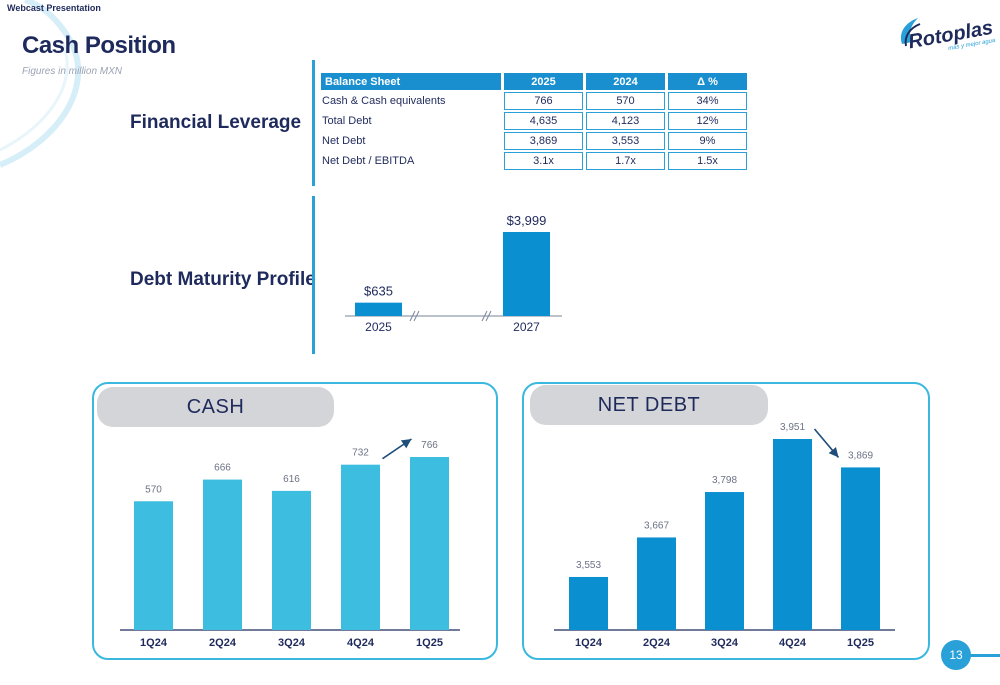  What do you see at coordinates (543, 141) in the screenshot?
I see `cell-2025: 3,869` at bounding box center [543, 141].